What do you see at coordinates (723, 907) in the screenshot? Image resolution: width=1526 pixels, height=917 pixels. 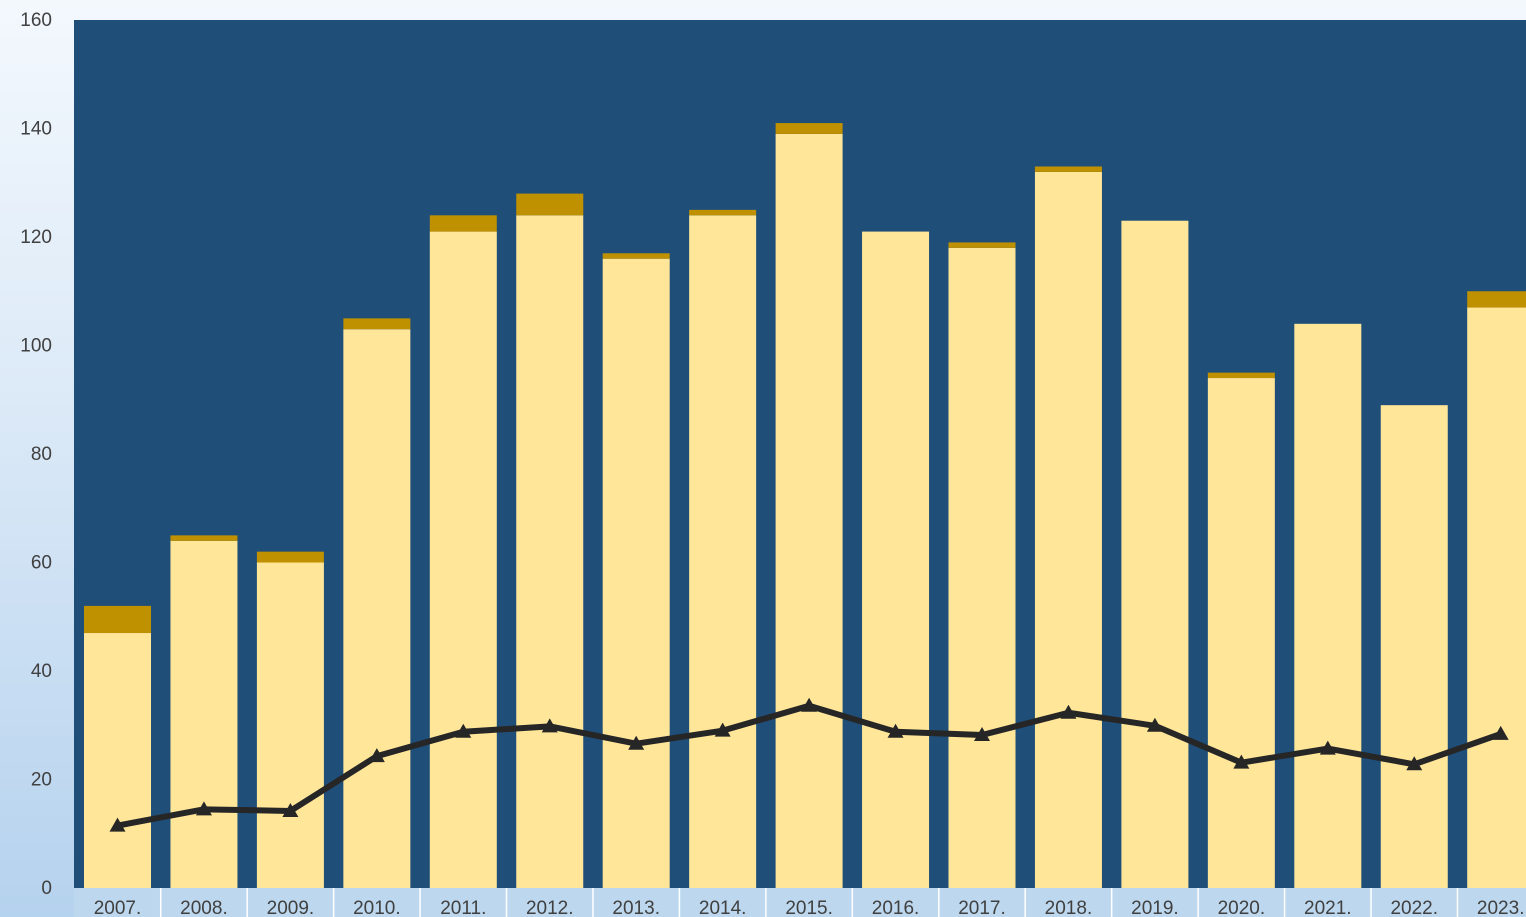 I see `x-tick-label: 2014.` at bounding box center [723, 907].